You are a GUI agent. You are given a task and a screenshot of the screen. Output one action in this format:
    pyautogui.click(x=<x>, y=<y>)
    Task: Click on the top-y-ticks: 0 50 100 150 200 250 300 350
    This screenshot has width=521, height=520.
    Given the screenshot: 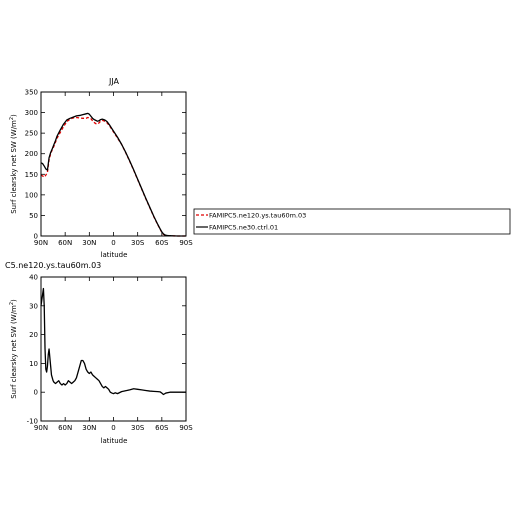 What is the action you would take?
    pyautogui.click(x=105, y=165)
    